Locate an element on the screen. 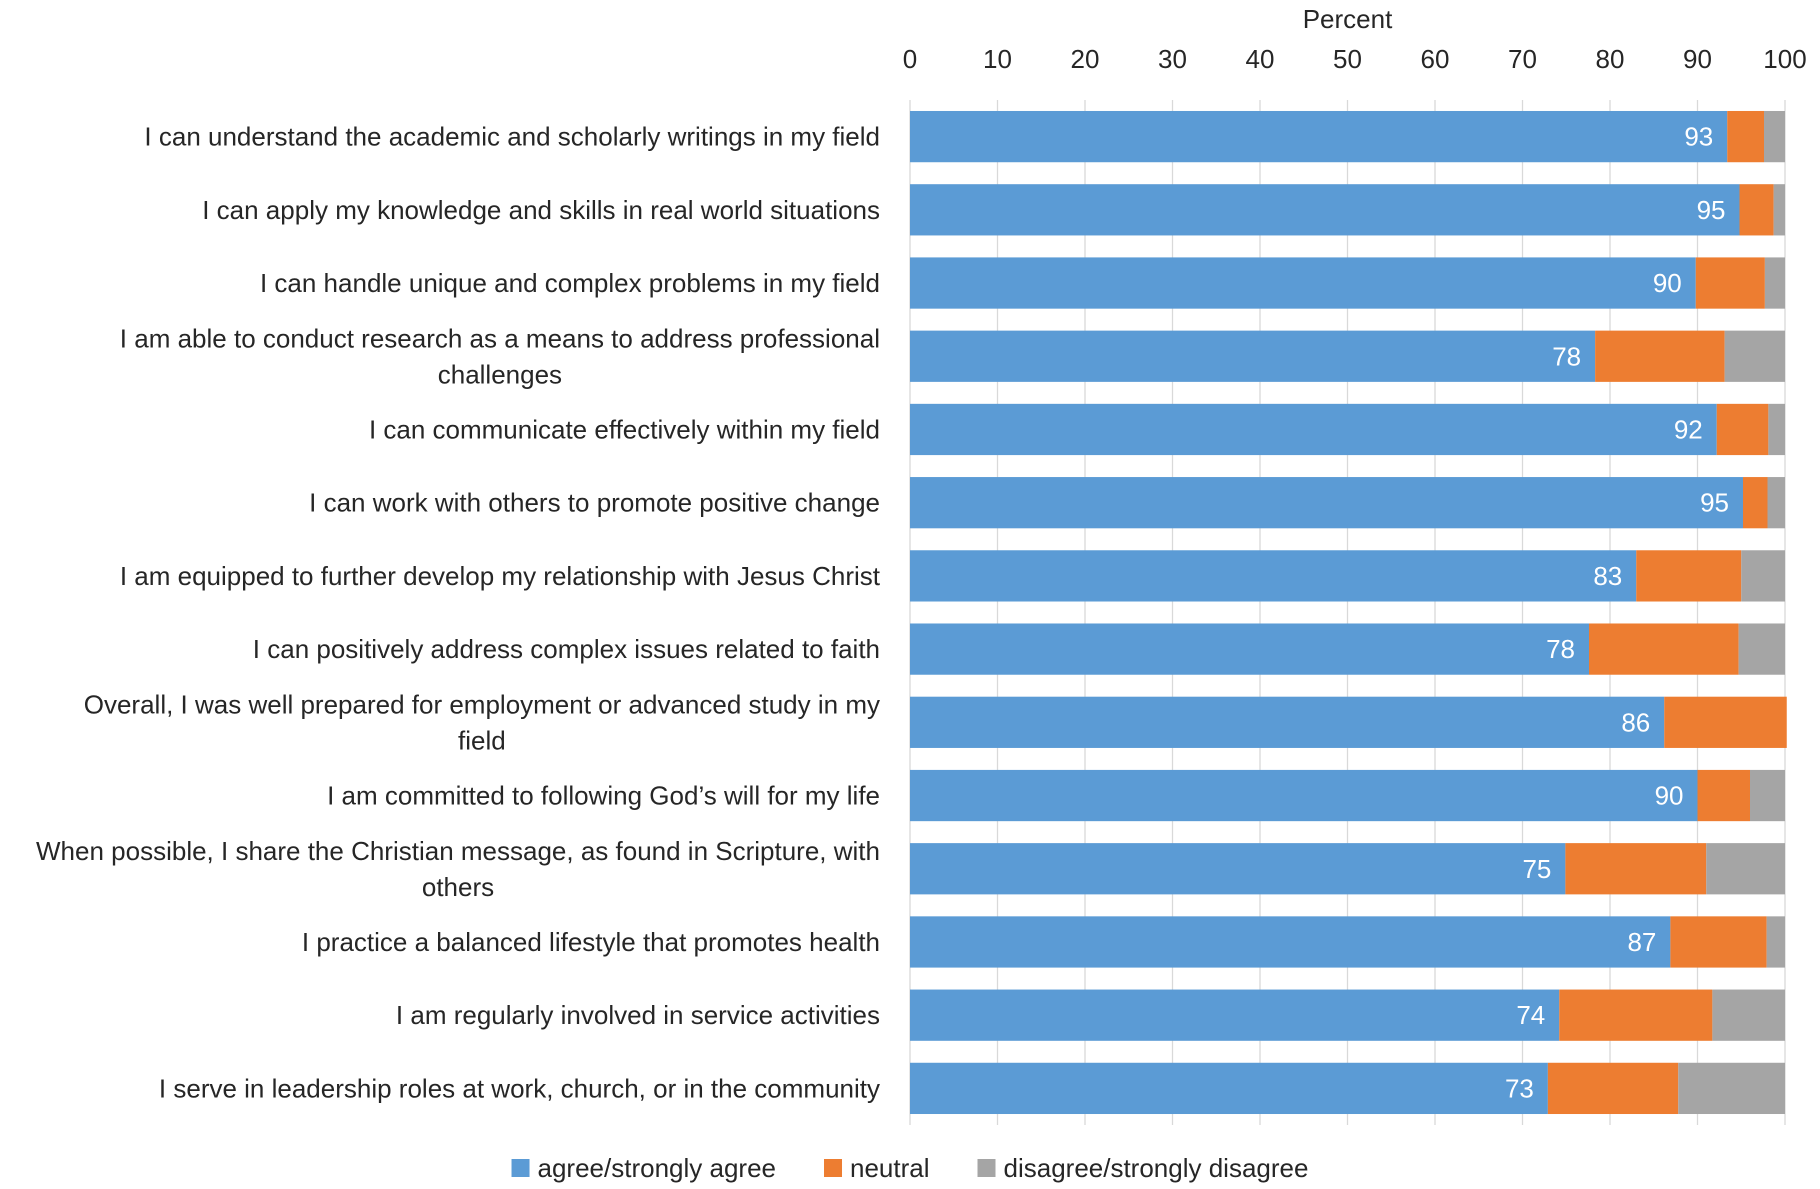 The image size is (1820, 1189). x-axis-ticks: 0 10 20 30 40 50 60 70 80 90 100 is located at coordinates (1355, 59).